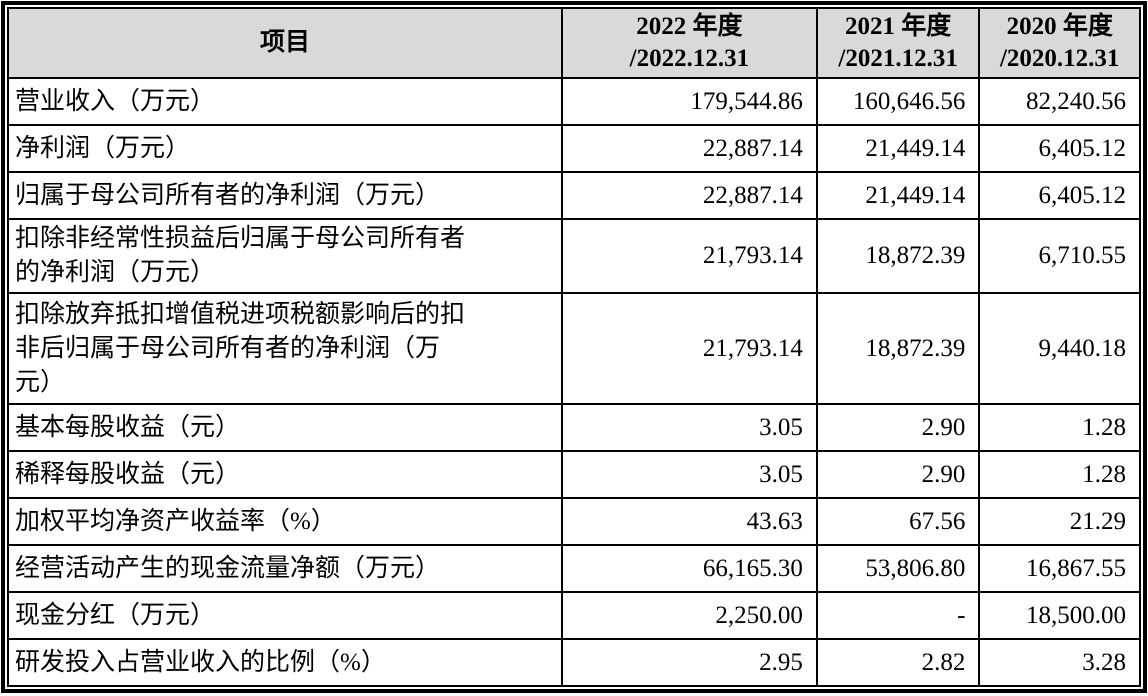  What do you see at coordinates (285, 101) in the screenshot?
I see `row-label: 营业收入（万元）` at bounding box center [285, 101].